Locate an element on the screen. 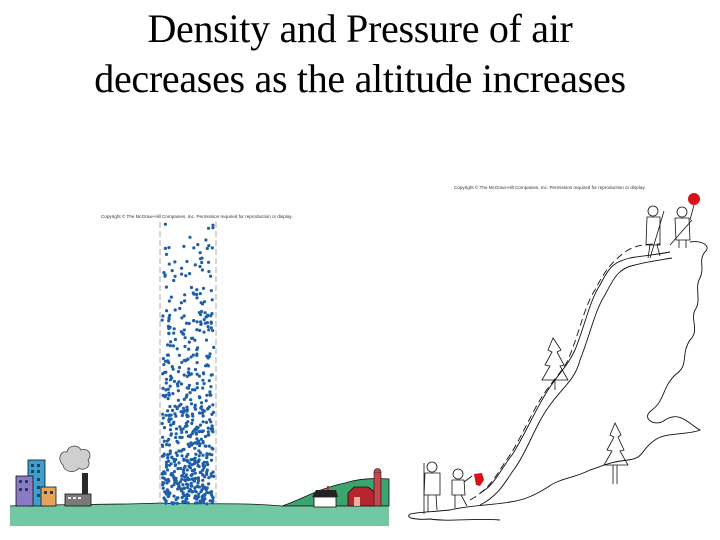 The image size is (720, 540). city-buildings is located at coordinates (36, 483).